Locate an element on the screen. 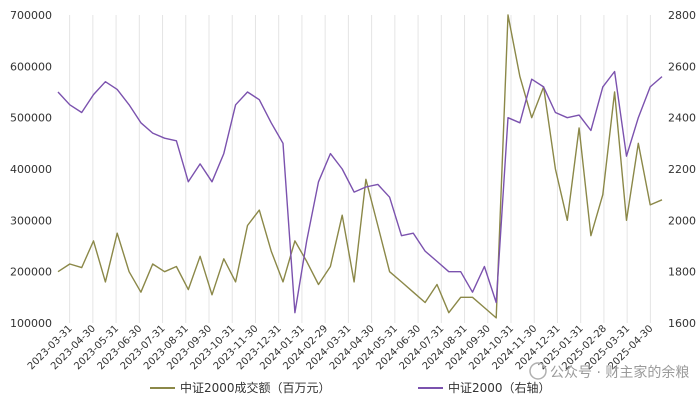  left-y-tick-label: 300000 is located at coordinates (31, 220).